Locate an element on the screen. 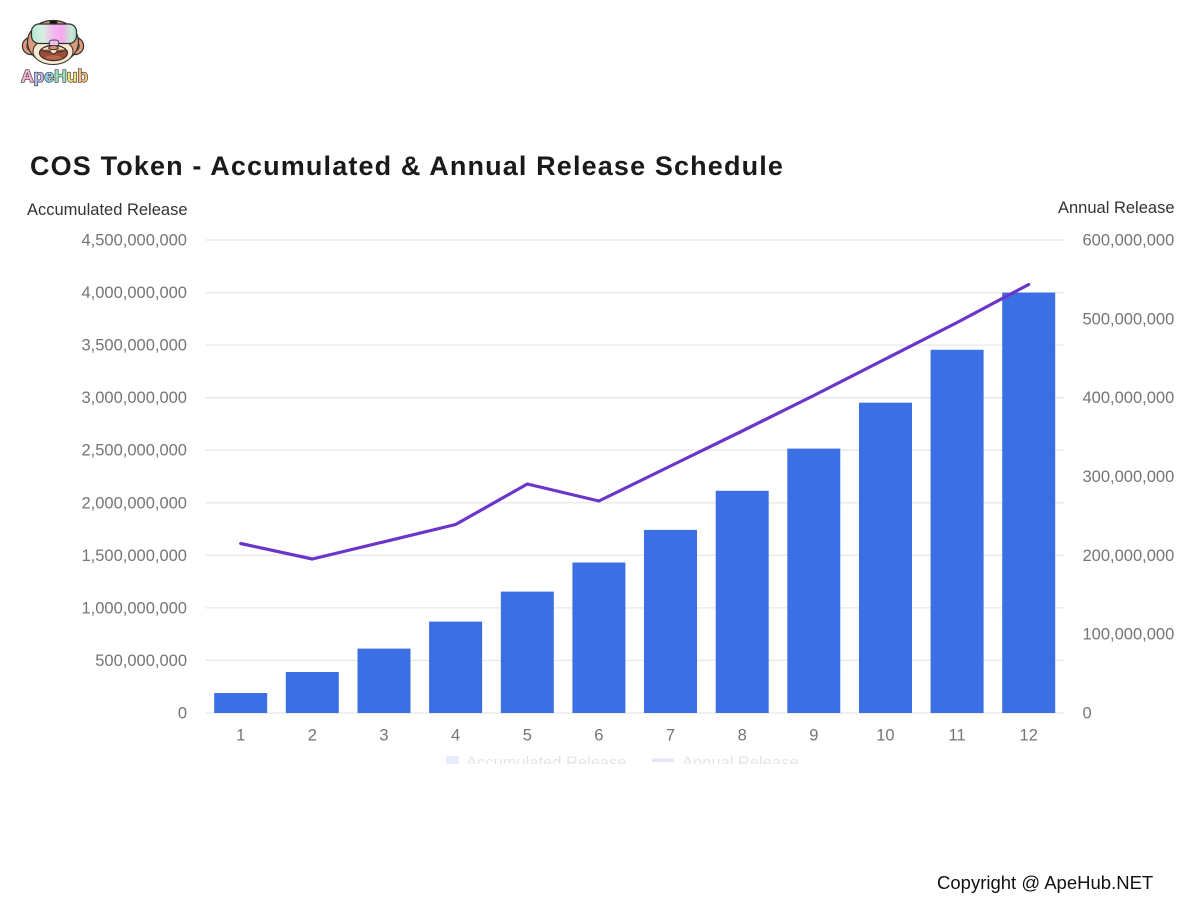 The height and width of the screenshot is (900, 1200). svg-text: 6 is located at coordinates (598, 736).